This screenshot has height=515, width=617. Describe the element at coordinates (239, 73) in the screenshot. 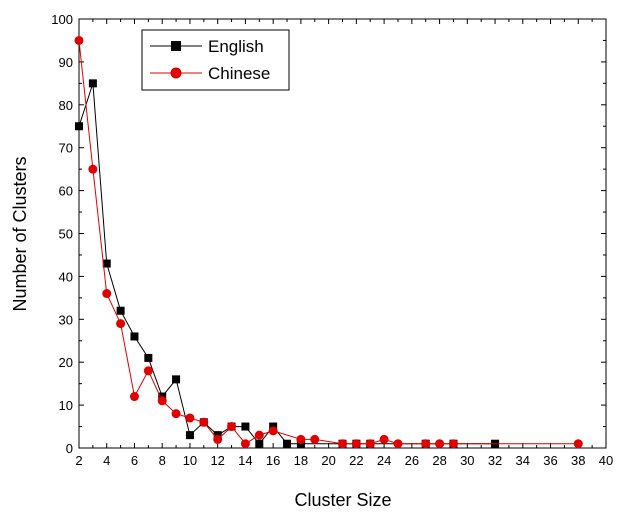

I see `legend-label-chinese: Chinese` at that location.